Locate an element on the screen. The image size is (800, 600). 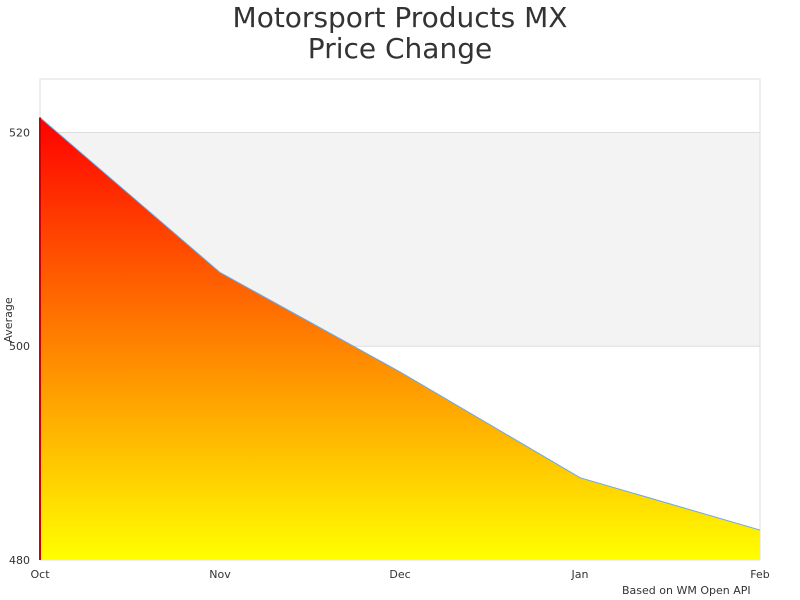
y-tick-label: 480 is located at coordinates (19, 560).